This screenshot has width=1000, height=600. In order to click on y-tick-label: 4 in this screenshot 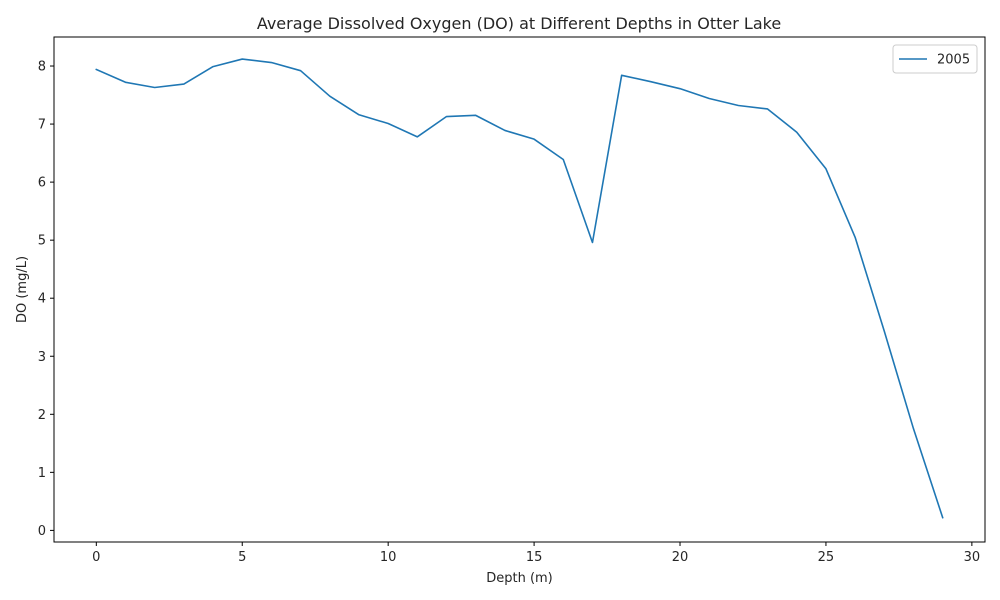, I will do `click(42, 299)`.